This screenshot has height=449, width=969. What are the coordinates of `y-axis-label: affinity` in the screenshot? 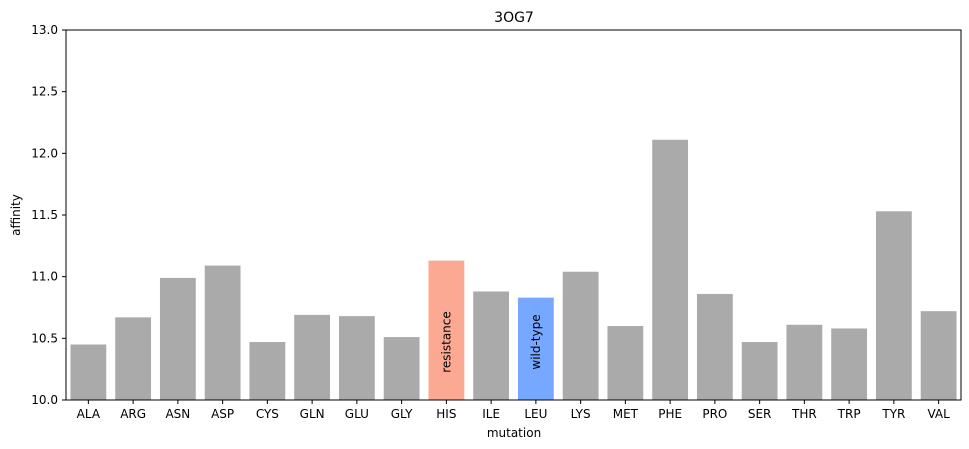 It's located at (16, 215).